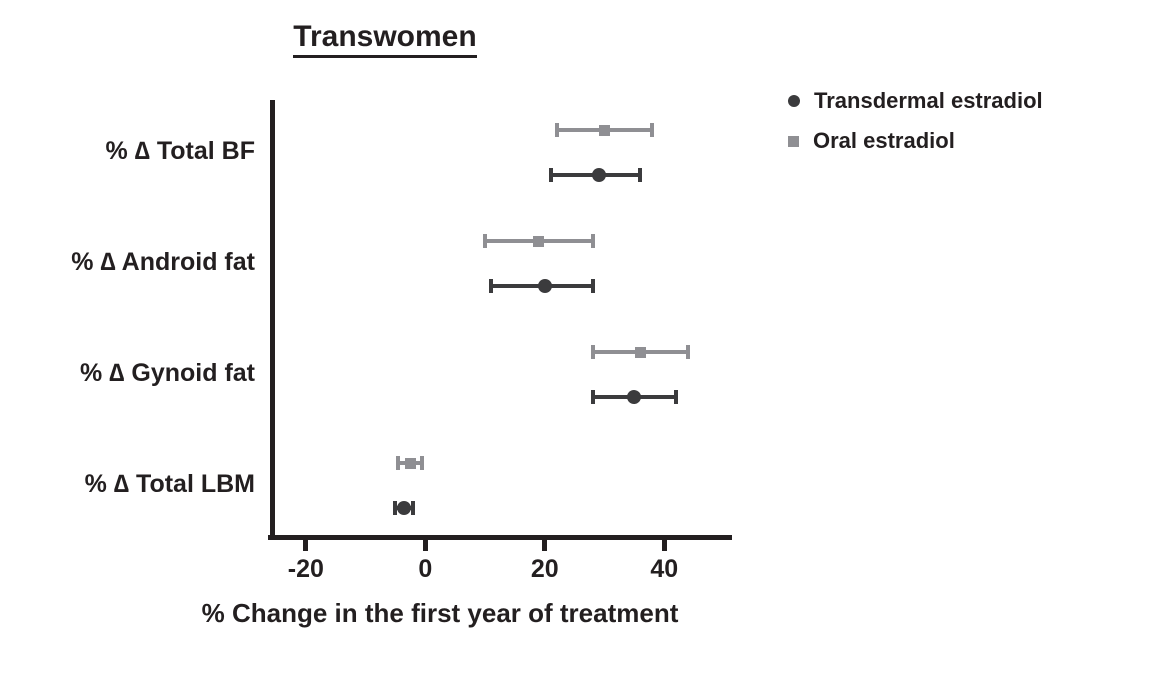  Describe the element at coordinates (272, 320) in the screenshot. I see `y-axis` at that location.